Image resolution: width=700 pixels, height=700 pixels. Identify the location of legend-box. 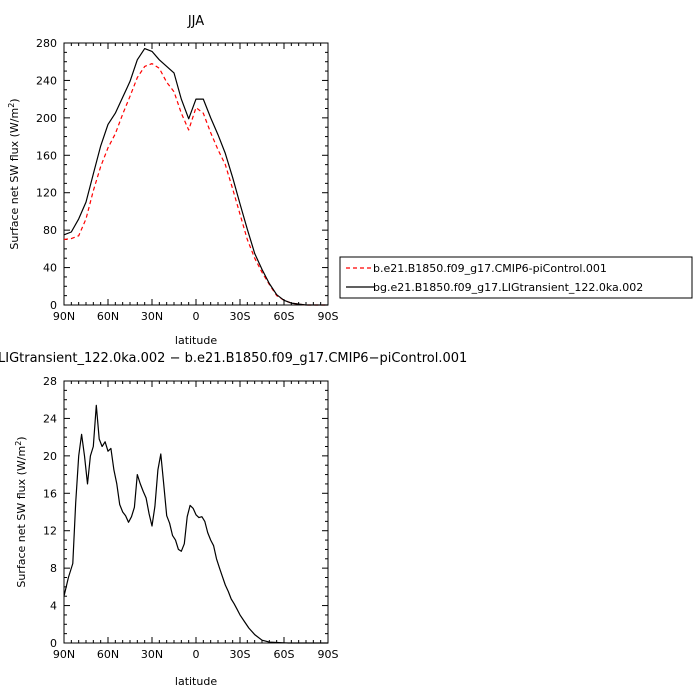
(516, 277).